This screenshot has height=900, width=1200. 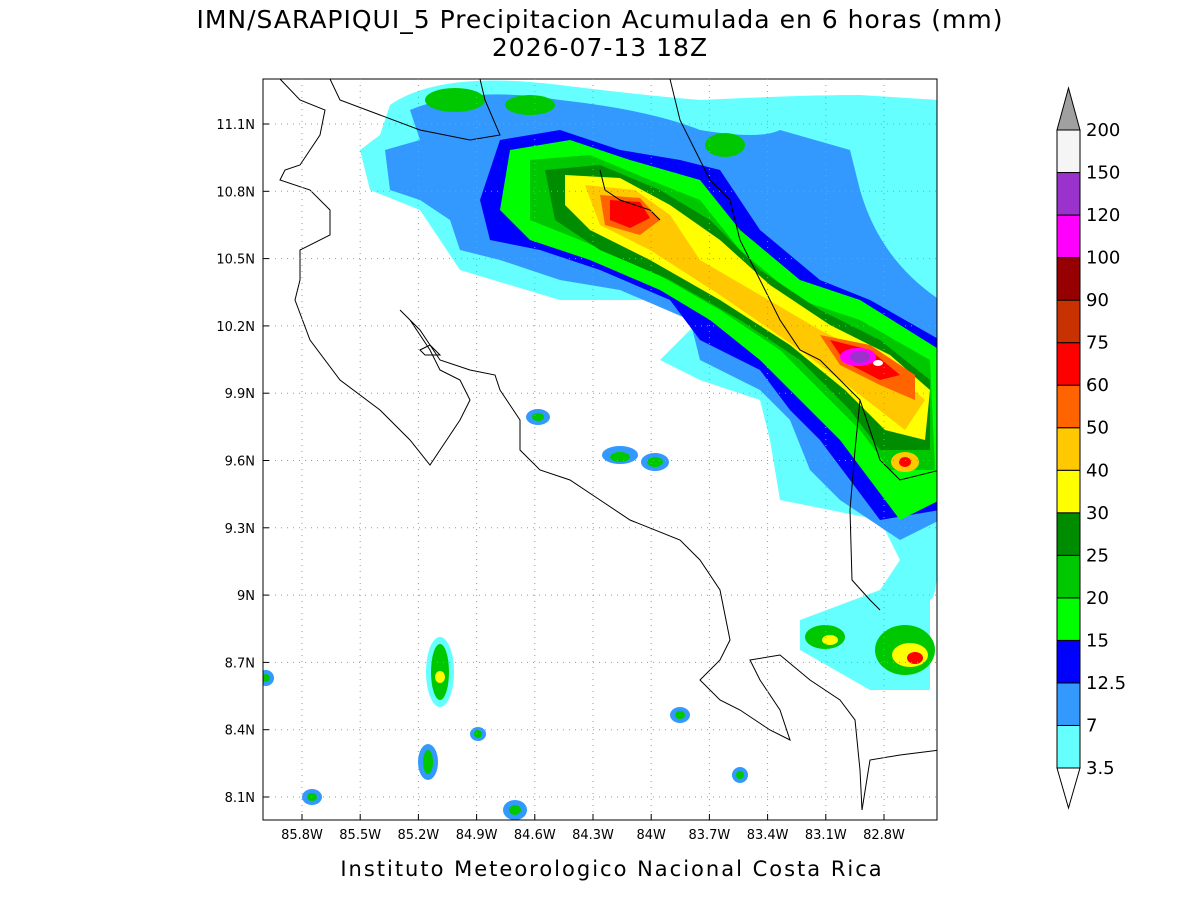 What do you see at coordinates (302, 835) in the screenshot?
I see `lon-label: 85.8W` at bounding box center [302, 835].